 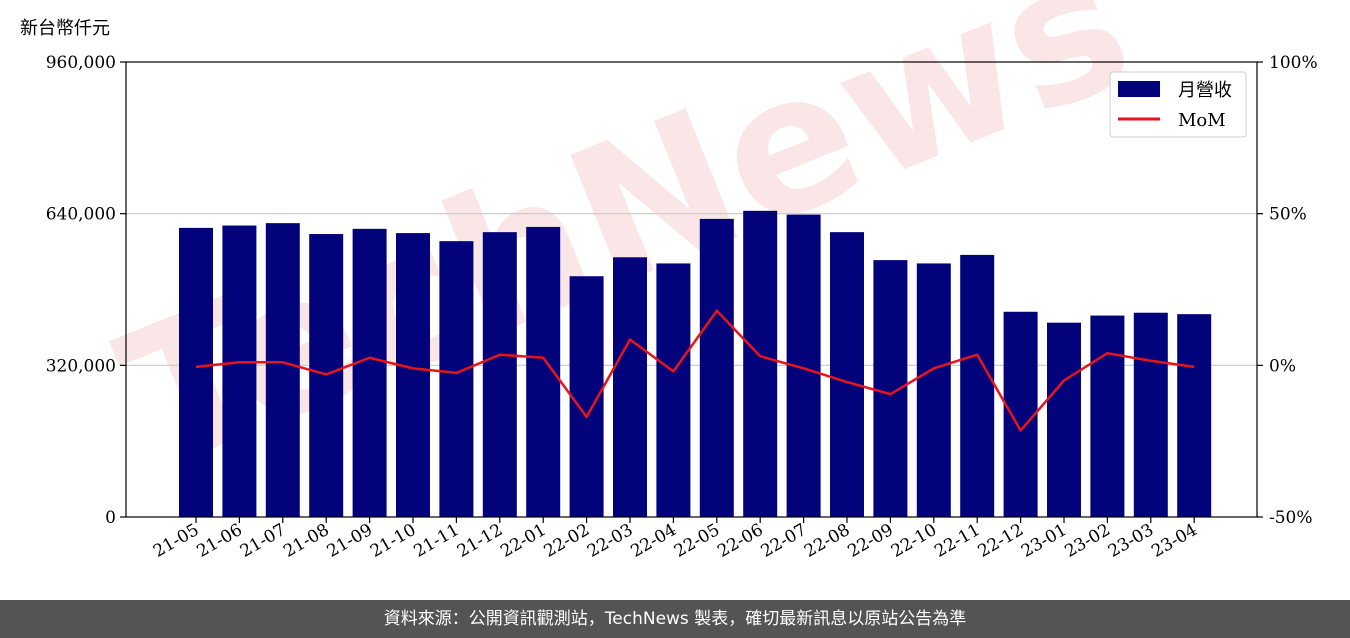 What do you see at coordinates (914, 541) in the screenshot?
I see `x-tick-label: 22-10` at bounding box center [914, 541].